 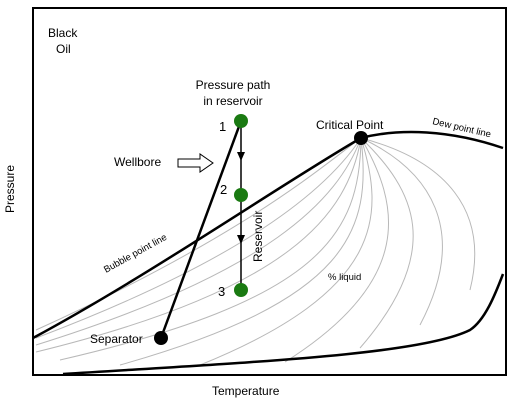 I want to click on pressure-path-label-line-1: Pressure path, so click(x=233, y=85).